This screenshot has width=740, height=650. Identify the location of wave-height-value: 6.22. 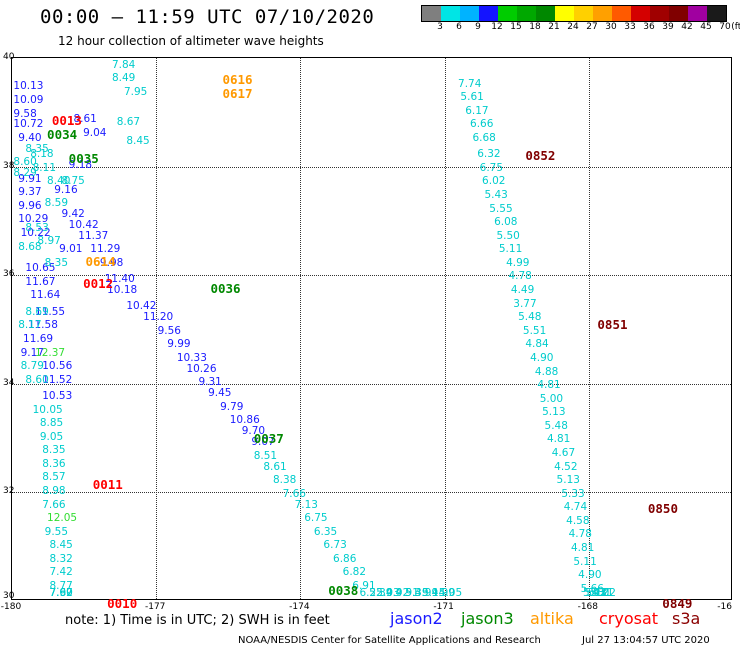
(371, 593).